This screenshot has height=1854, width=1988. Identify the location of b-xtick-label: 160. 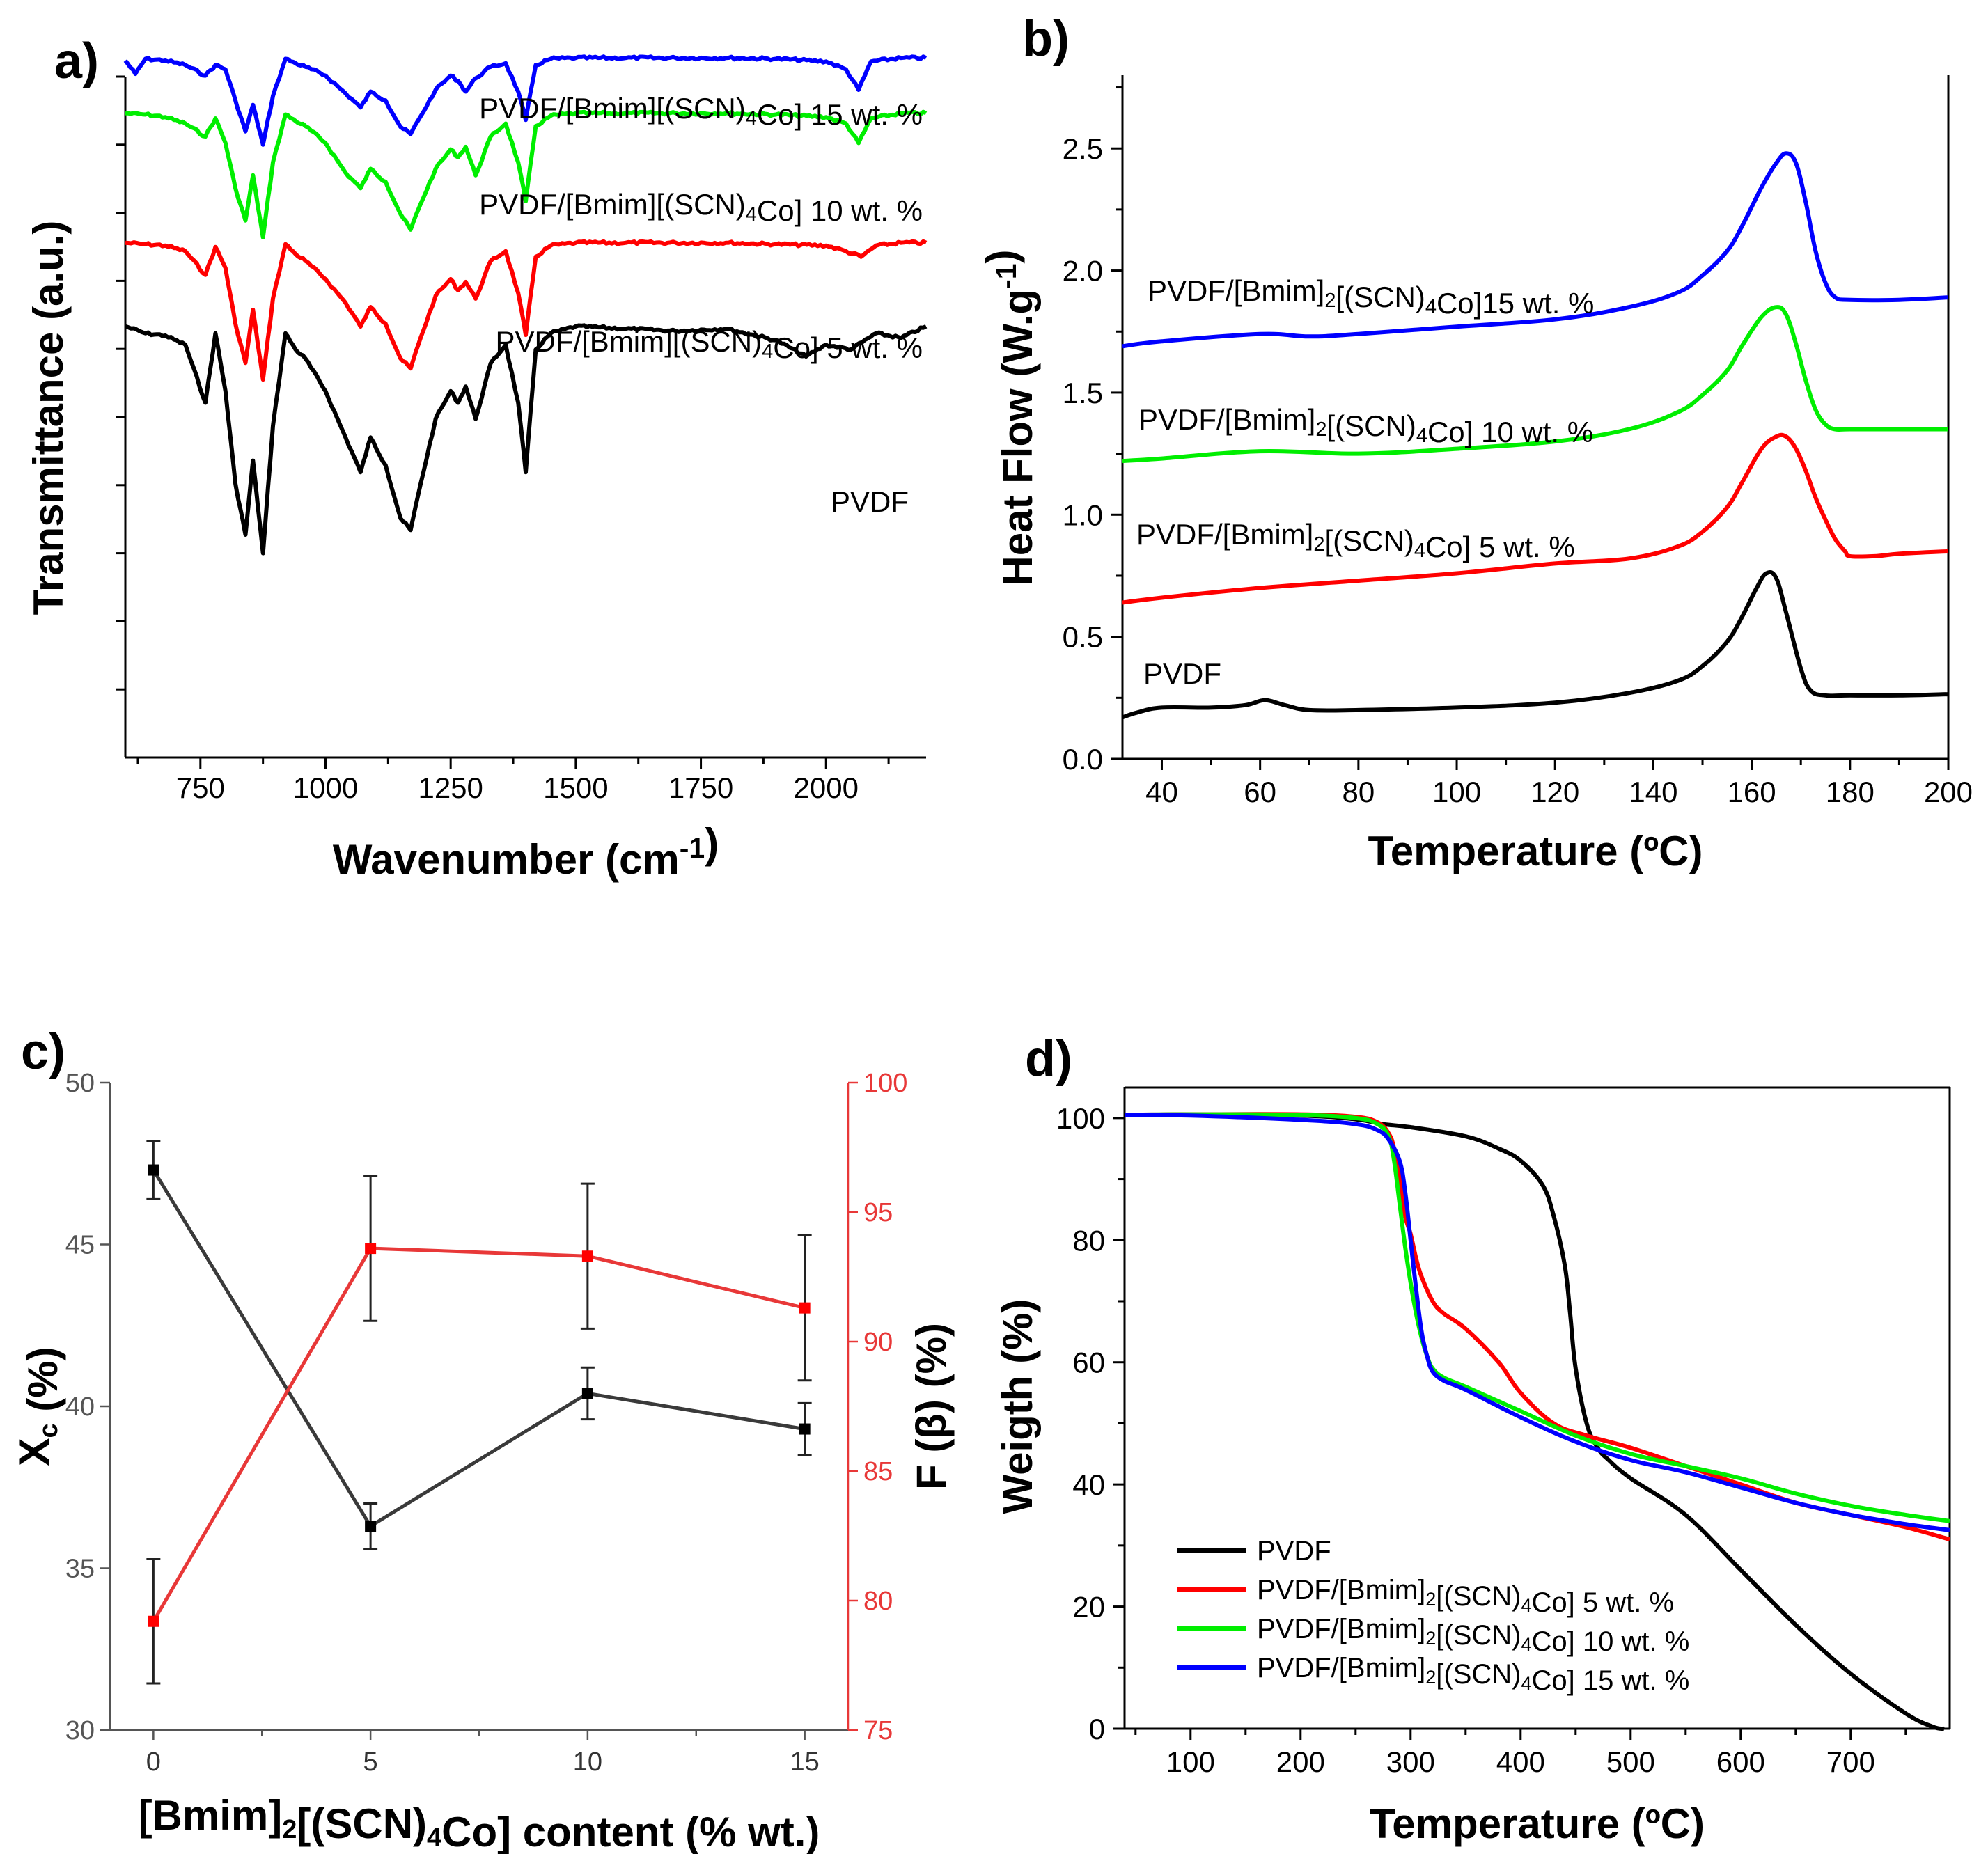
(1752, 792).